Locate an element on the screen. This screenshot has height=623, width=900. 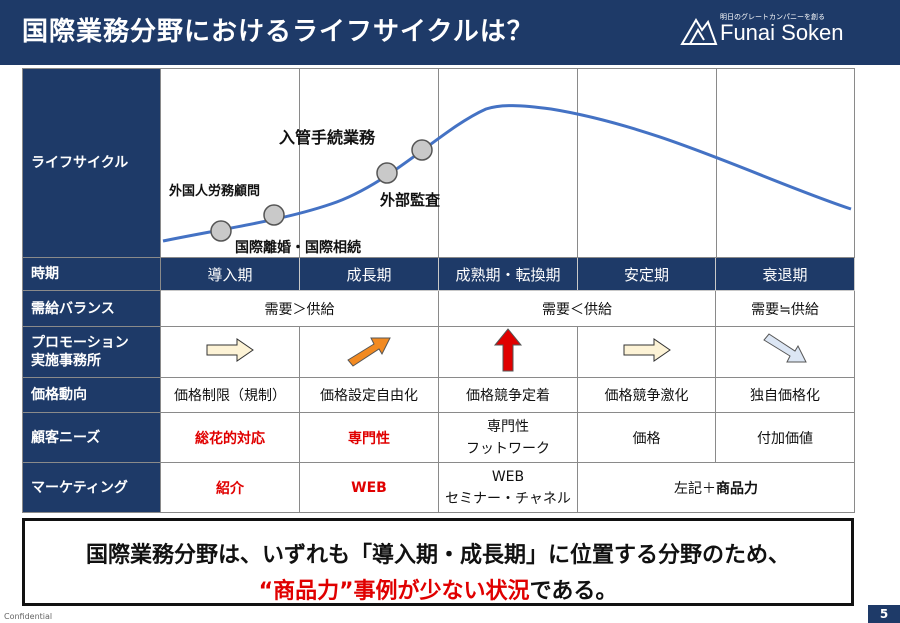
promotion-row: プロモーション 実施事務所 is located at coordinates (439, 352).